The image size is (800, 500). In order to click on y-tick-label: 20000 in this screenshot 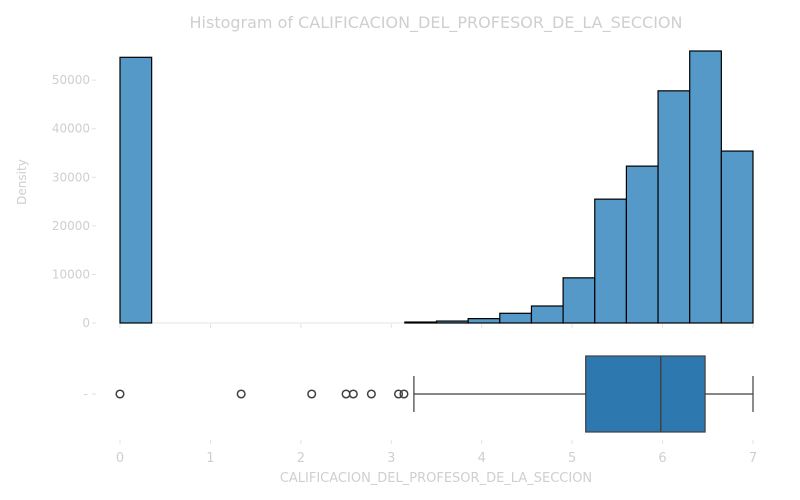, I will do `click(71, 226)`.